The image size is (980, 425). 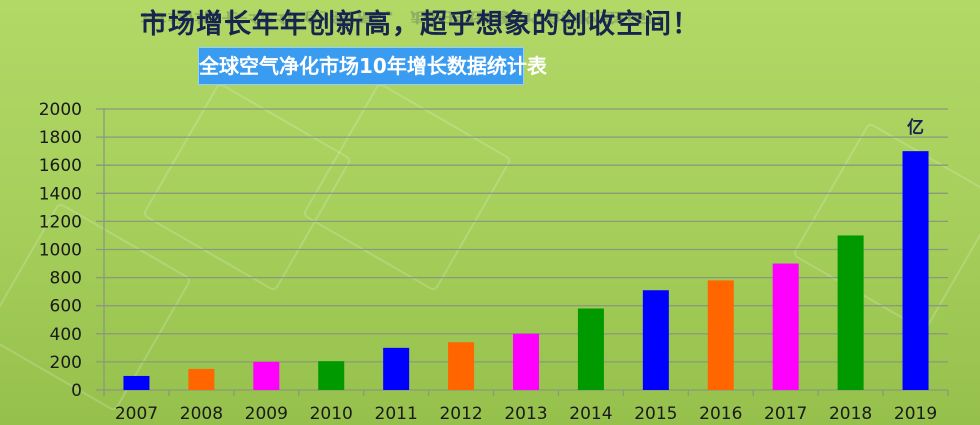 What do you see at coordinates (785, 326) in the screenshot?
I see `bar-2017` at bounding box center [785, 326].